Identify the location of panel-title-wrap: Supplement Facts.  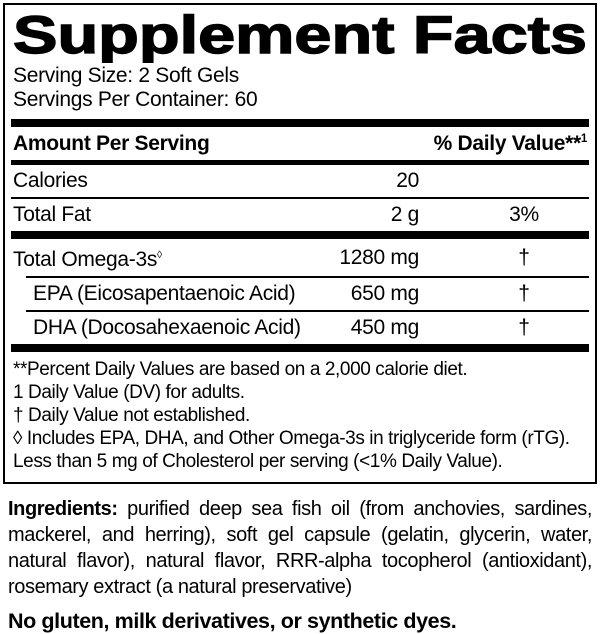
(300, 35).